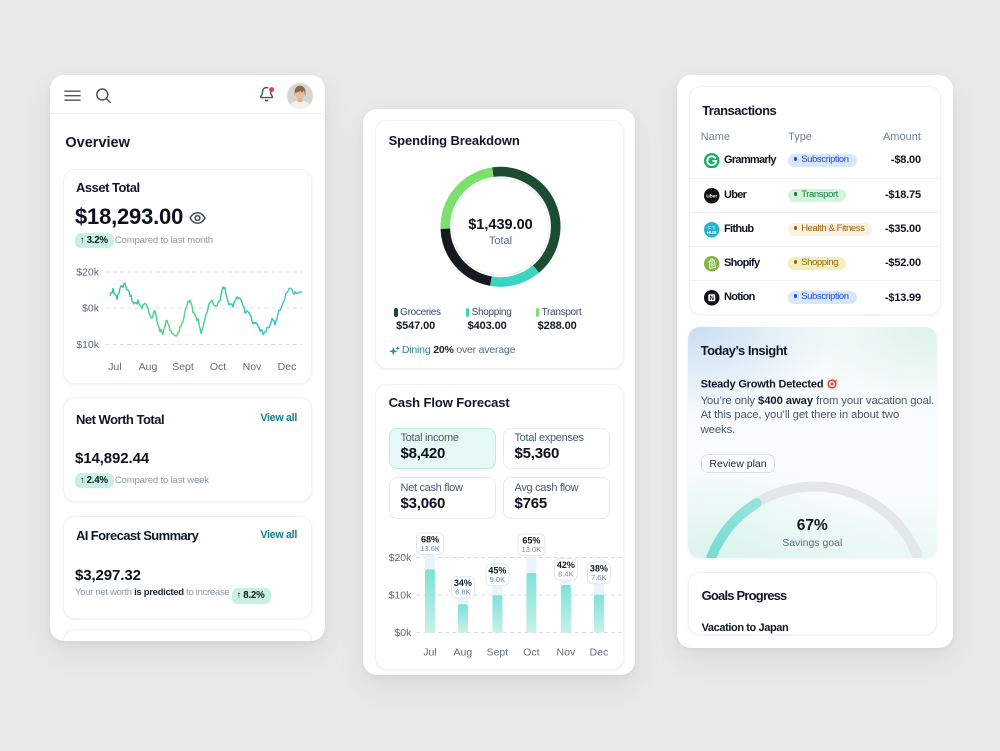 This screenshot has width=1000, height=751. What do you see at coordinates (496, 579) in the screenshot?
I see `svg-text: 9.0K` at bounding box center [496, 579].